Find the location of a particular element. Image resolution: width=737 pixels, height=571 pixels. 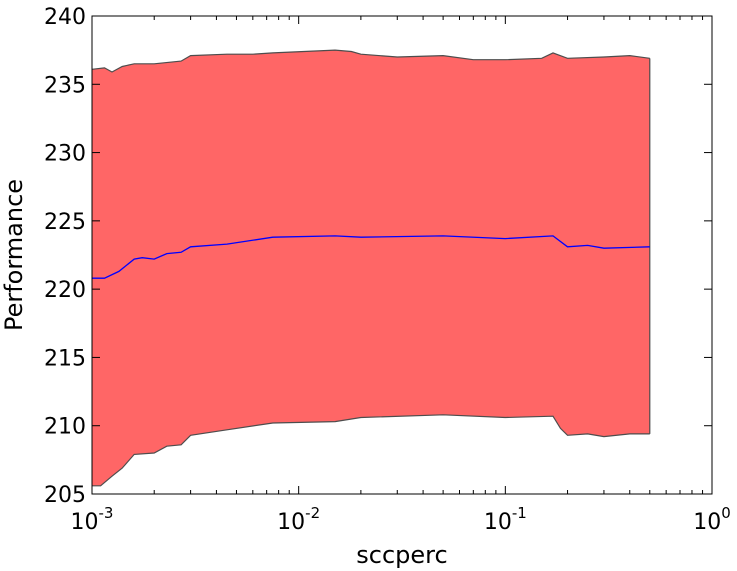

band-lower-edge is located at coordinates (371, 450).